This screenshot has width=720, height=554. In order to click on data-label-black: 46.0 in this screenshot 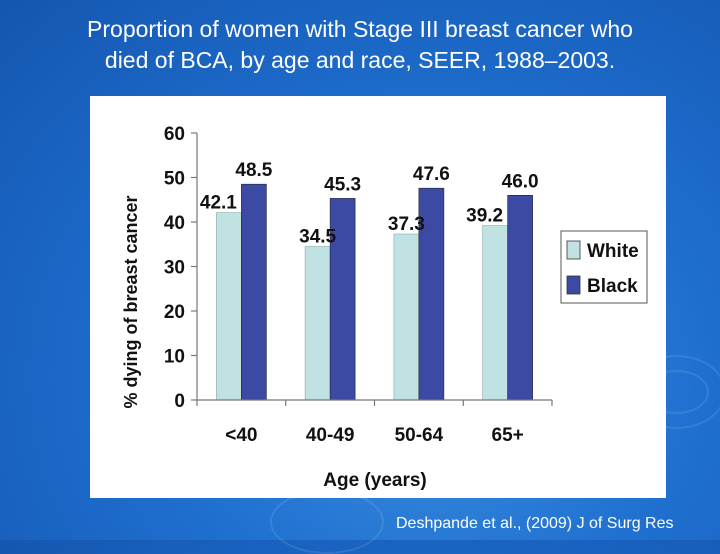, I will do `click(520, 181)`.